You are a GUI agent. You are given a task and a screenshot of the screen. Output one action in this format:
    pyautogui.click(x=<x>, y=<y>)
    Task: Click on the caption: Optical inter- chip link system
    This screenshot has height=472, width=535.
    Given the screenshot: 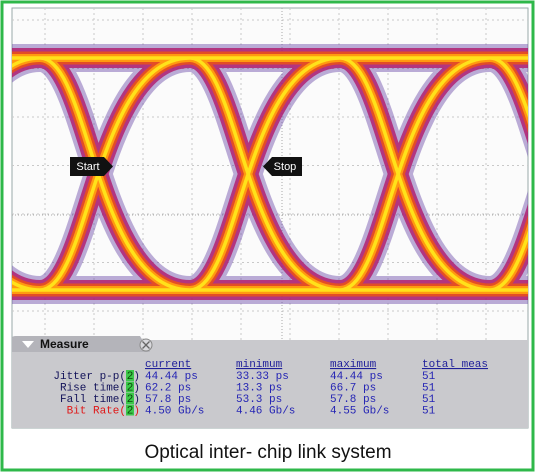 What is the action you would take?
    pyautogui.click(x=267, y=452)
    